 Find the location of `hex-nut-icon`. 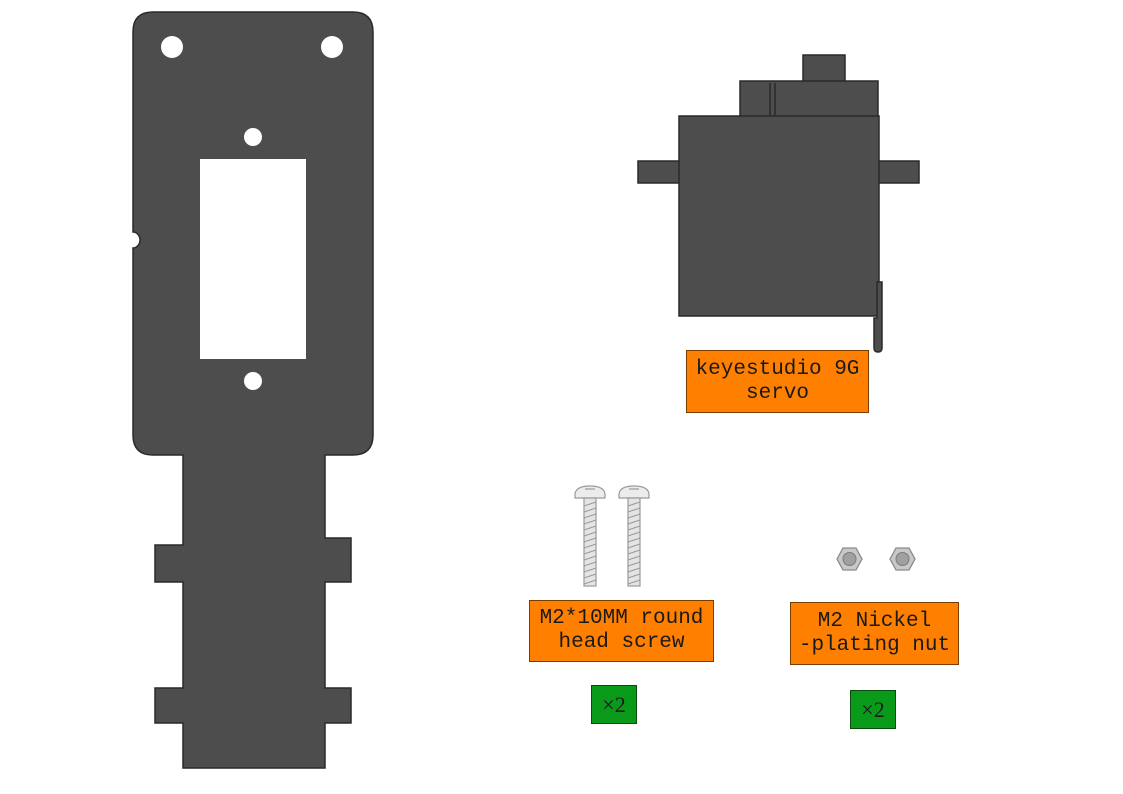

hex-nut-icon is located at coordinates (876, 559).